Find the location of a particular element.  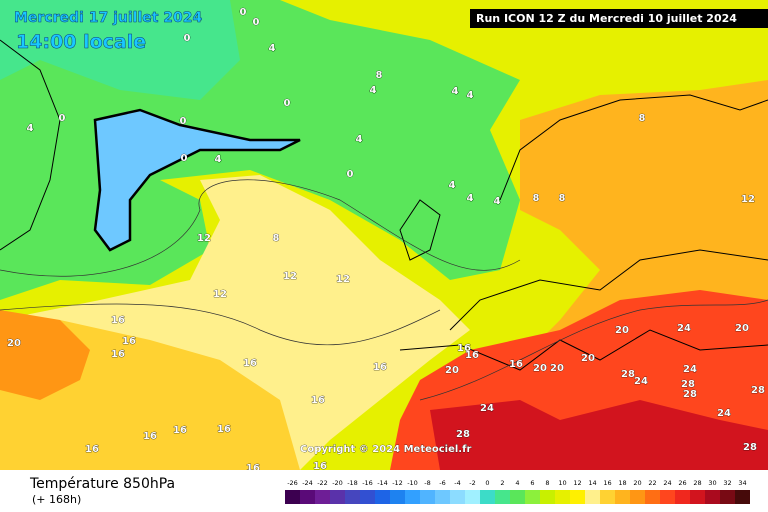

scale-label: -14 is located at coordinates (382, 483).